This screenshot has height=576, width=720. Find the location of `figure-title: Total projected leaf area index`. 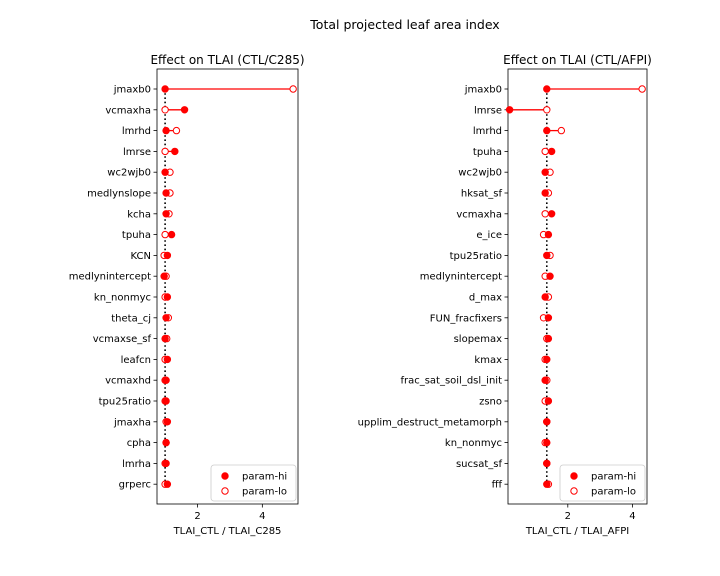

figure-title: Total projected leaf area index is located at coordinates (404, 24).